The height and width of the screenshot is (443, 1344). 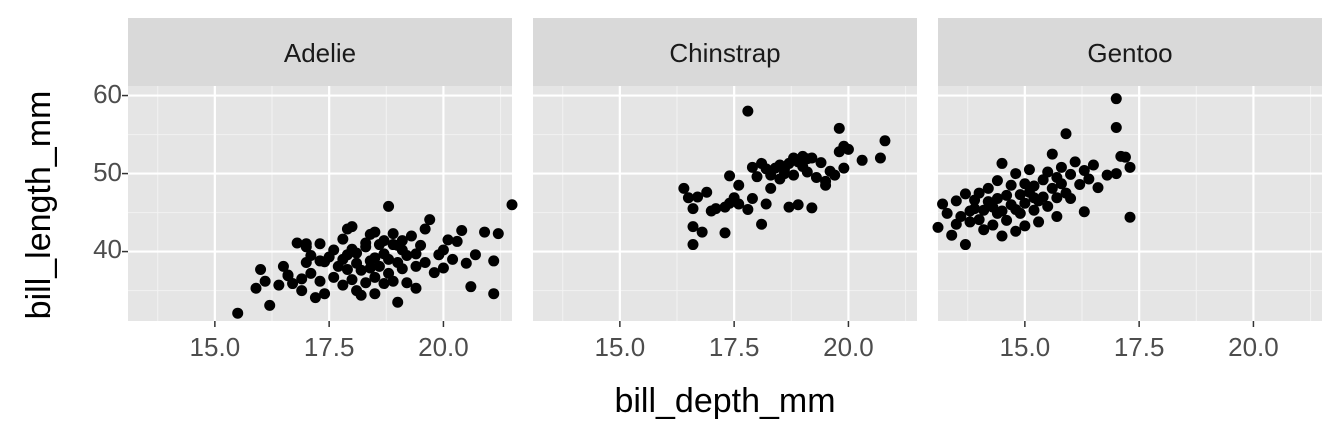 I want to click on facet-strip-label: Gentoo, so click(x=1129, y=53).